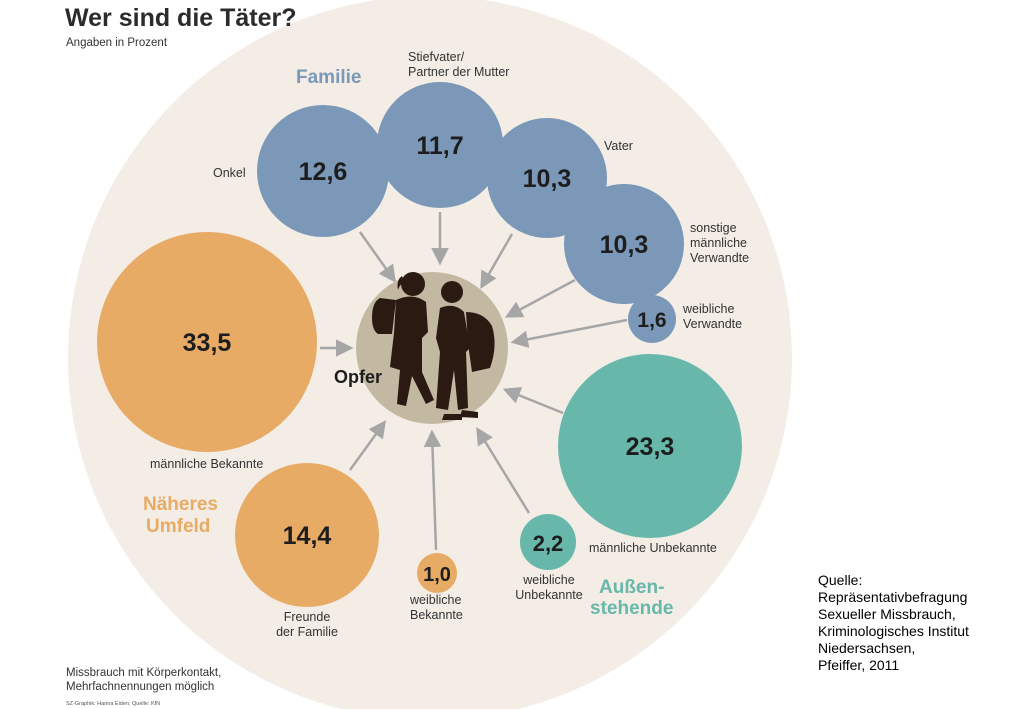 The height and width of the screenshot is (709, 1024). Describe the element at coordinates (887, 614) in the screenshot. I see `source-line: Sexueller Missbrauch,` at that location.